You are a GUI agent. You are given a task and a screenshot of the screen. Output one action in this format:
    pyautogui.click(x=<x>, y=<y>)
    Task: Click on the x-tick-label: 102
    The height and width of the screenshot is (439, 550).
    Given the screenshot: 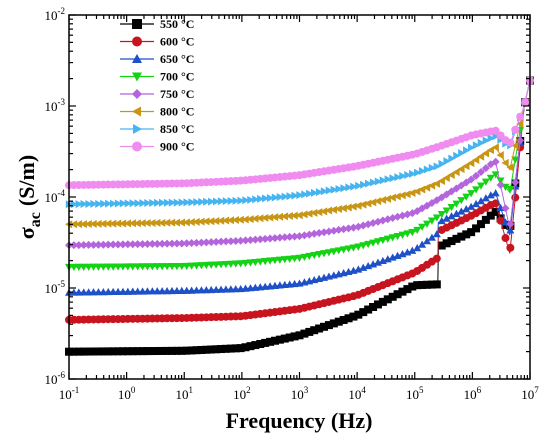 What is the action you would take?
    pyautogui.click(x=242, y=393)
    